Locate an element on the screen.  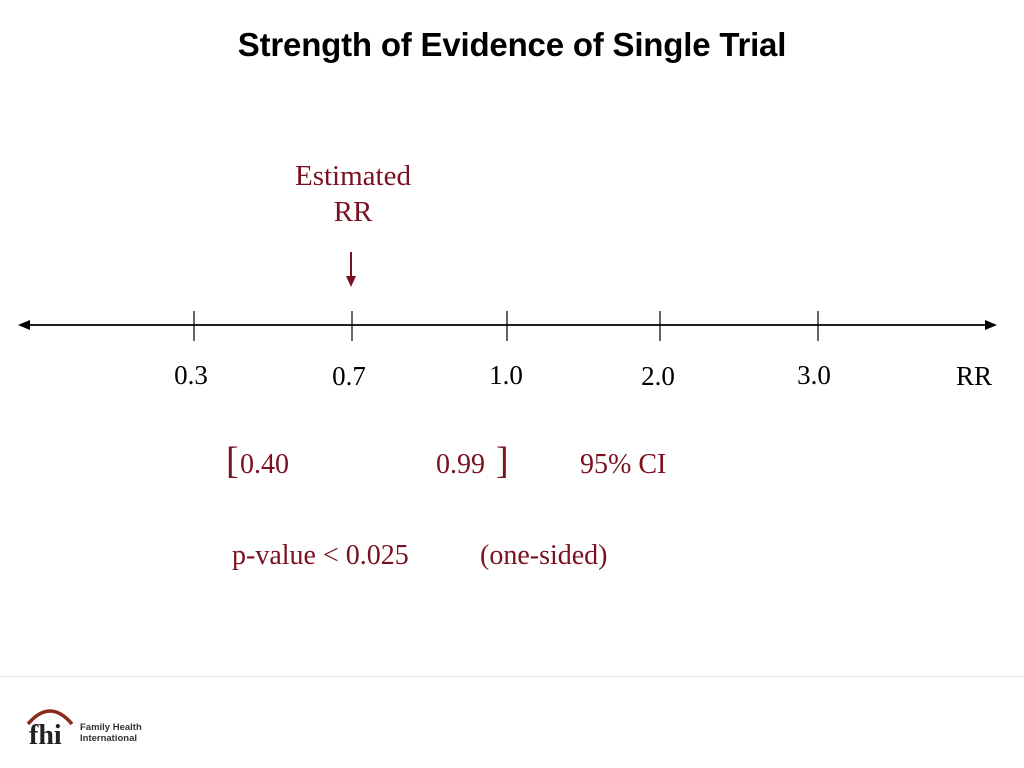
logo-mark: fhi is located at coordinates (45, 735).